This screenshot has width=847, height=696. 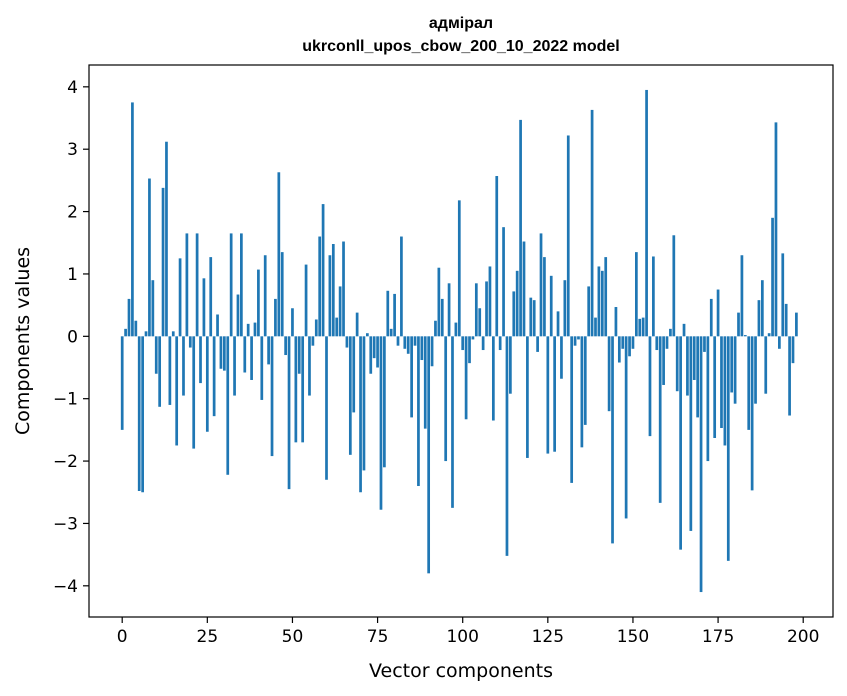 What do you see at coordinates (72, 275) in the screenshot?
I see `y-tick-label: 1` at bounding box center [72, 275].